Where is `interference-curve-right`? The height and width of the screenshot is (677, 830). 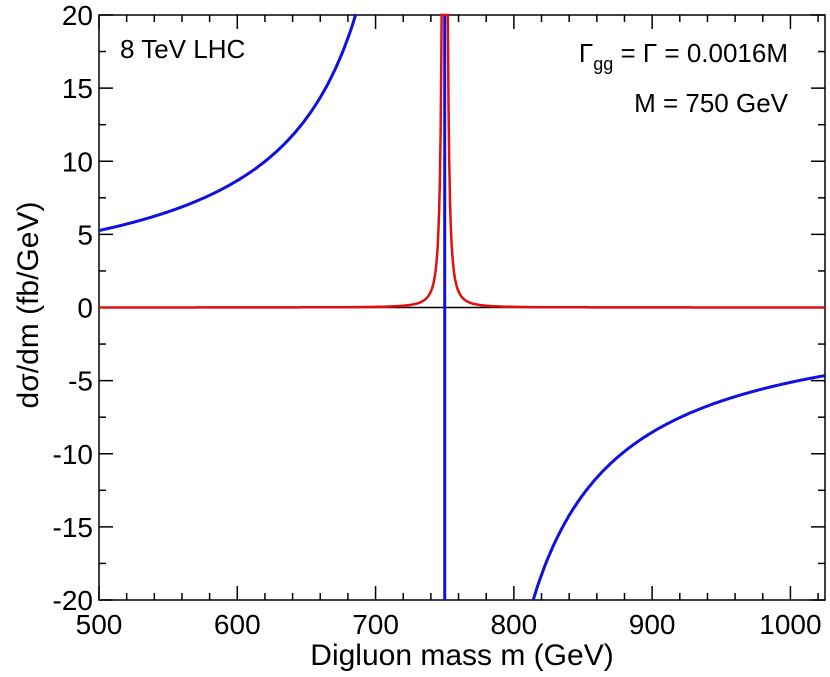
interference-curve-right is located at coordinates (678, 487).